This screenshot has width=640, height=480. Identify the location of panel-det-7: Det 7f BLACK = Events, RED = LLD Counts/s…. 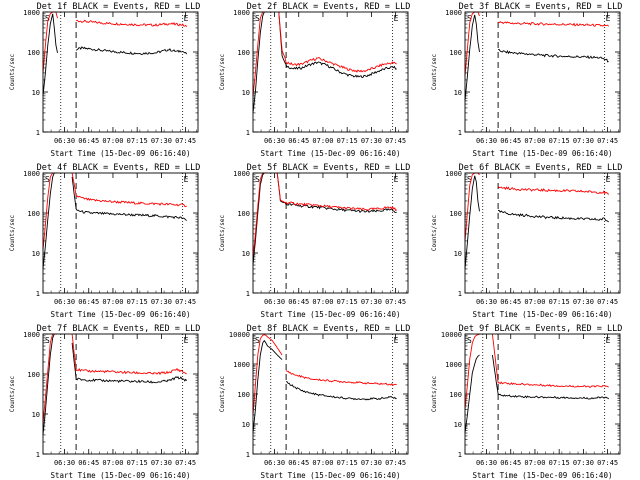
(104, 402).